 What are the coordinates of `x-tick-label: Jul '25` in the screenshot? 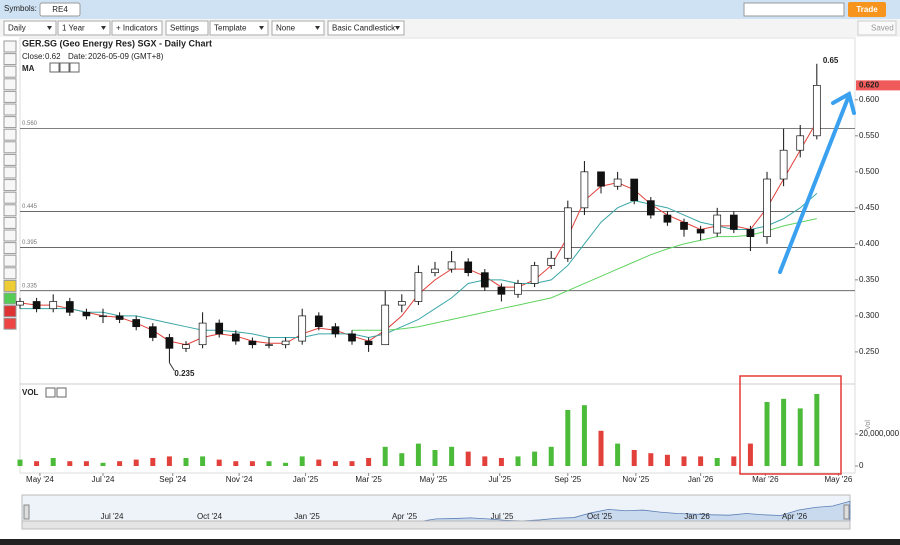 It's located at (499, 479).